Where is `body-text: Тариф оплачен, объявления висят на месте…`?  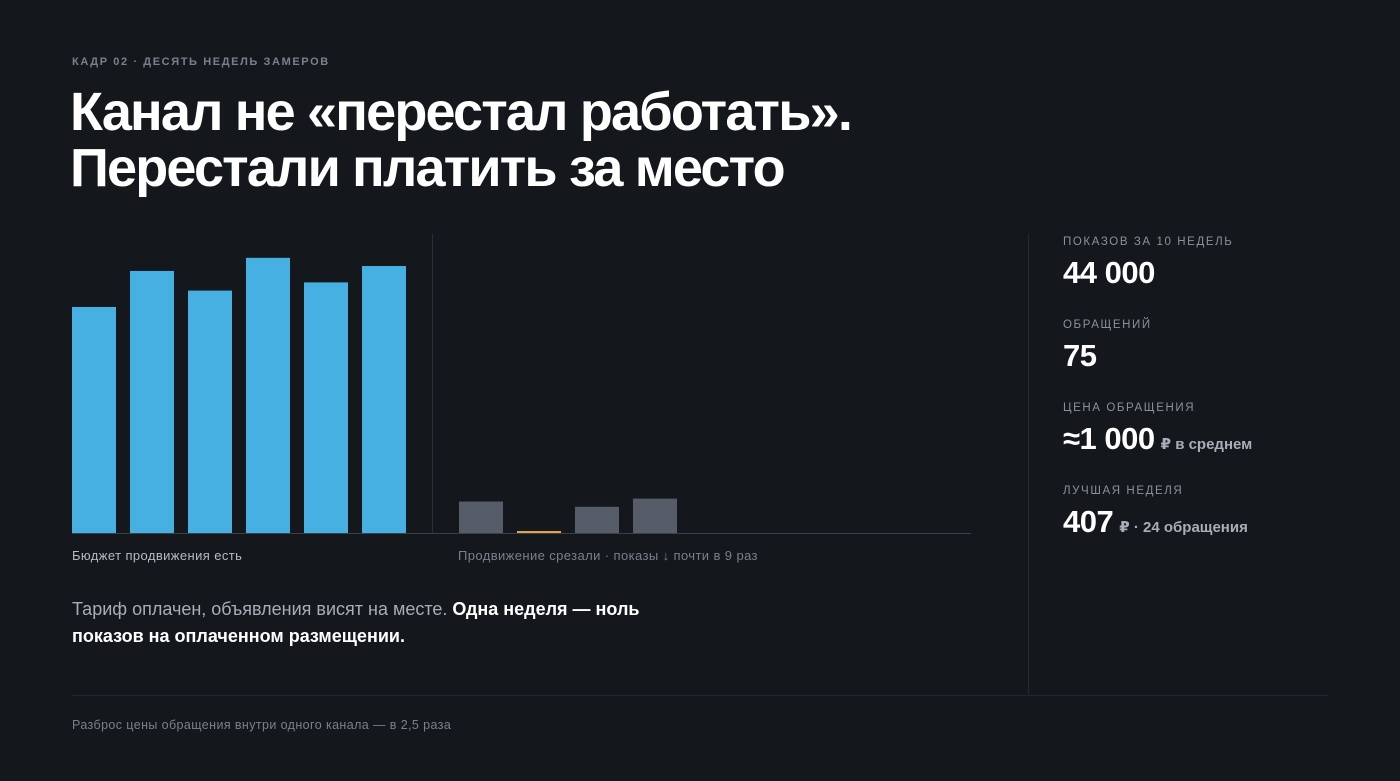
body-text: Тариф оплачен, объявления висят на месте… is located at coordinates (382, 623).